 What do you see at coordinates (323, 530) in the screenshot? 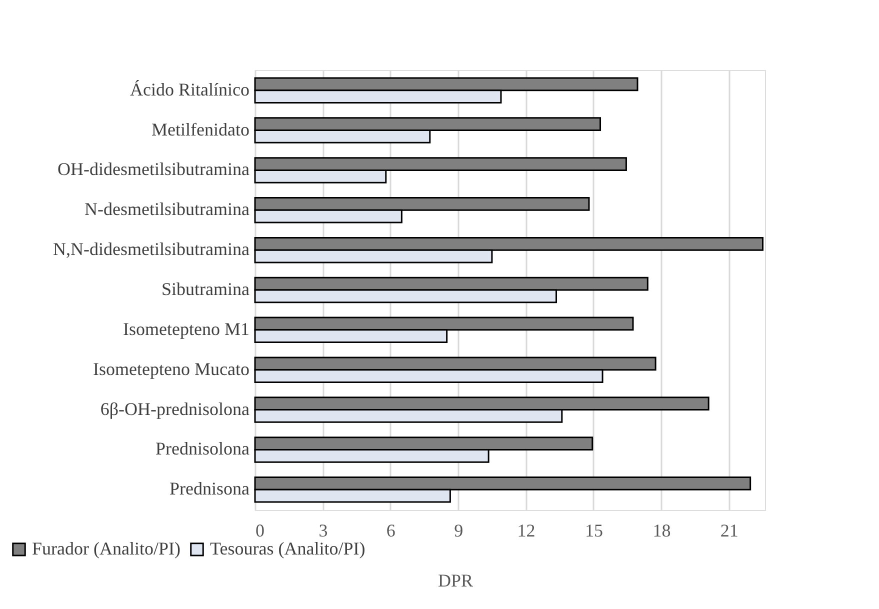
I see `x-tick-label: 3` at bounding box center [323, 530].